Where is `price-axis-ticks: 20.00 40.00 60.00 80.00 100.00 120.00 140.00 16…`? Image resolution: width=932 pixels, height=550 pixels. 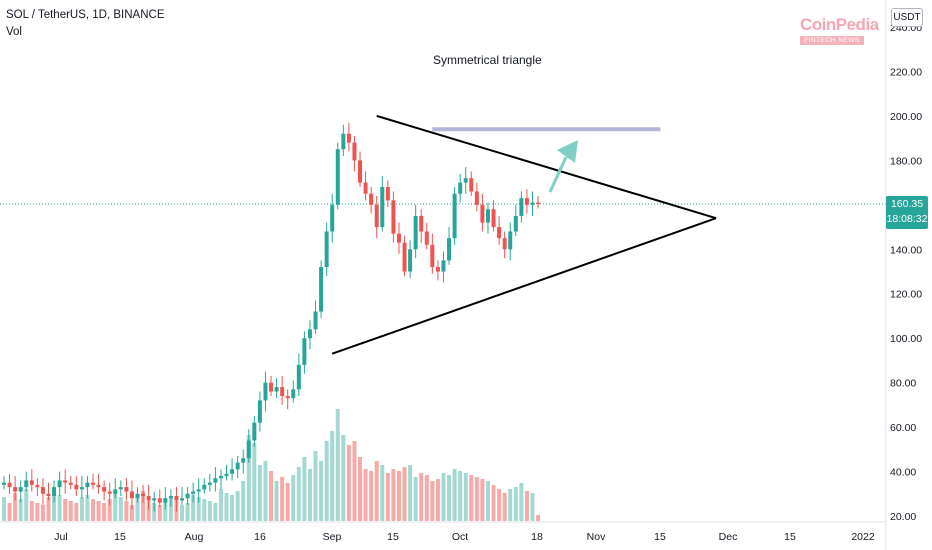
price-axis-ticks: 20.00 40.00 60.00 80.00 100.00 120.00 140.00 16… is located at coordinates (906, 272).